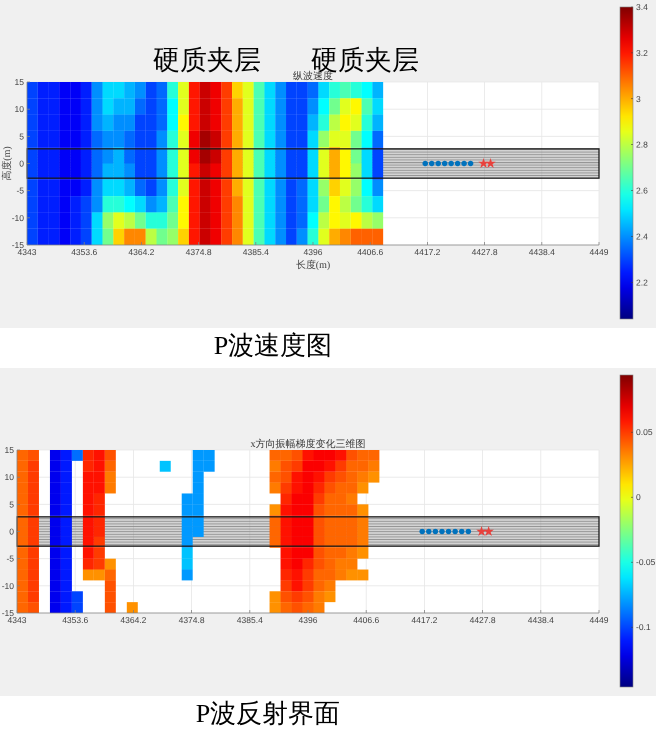 This screenshot has height=744, width=656. Describe the element at coordinates (643, 627) in the screenshot. I see `color-bar-label: -0.1` at that location.